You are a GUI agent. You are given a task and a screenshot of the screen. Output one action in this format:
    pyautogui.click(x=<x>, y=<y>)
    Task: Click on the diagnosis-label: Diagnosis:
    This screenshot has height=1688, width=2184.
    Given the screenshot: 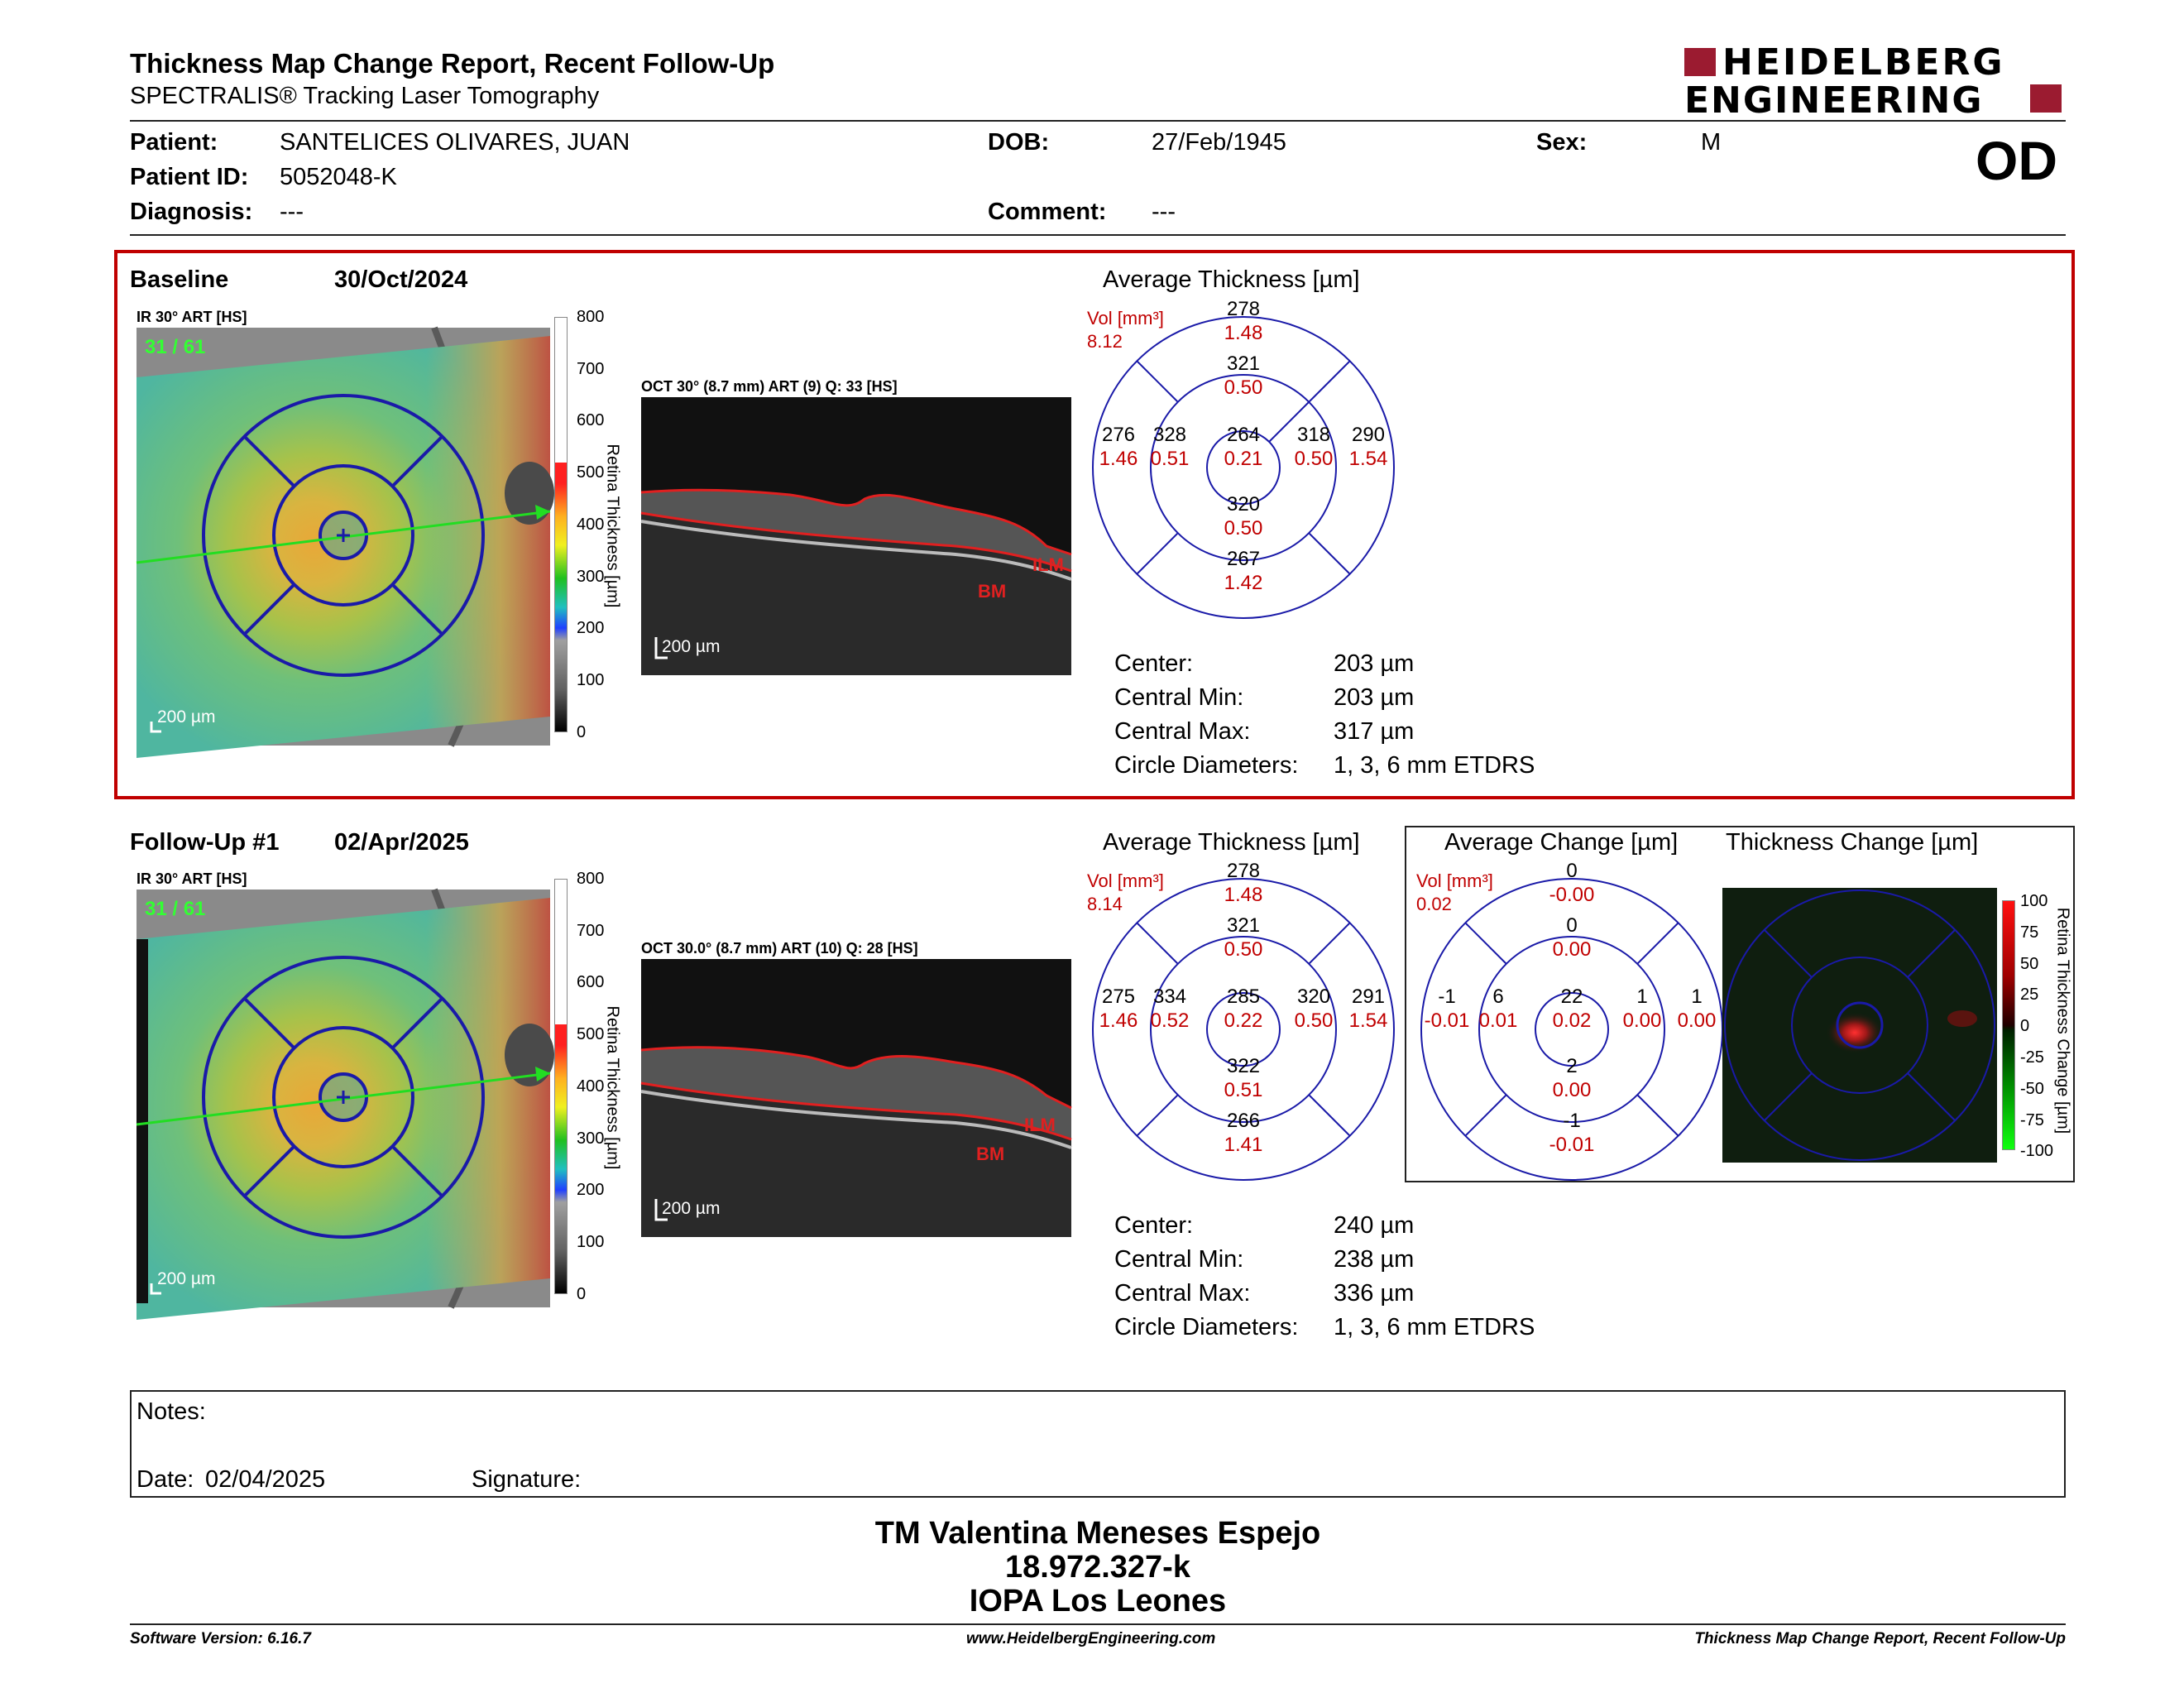 What is the action you would take?
    pyautogui.click(x=191, y=212)
    